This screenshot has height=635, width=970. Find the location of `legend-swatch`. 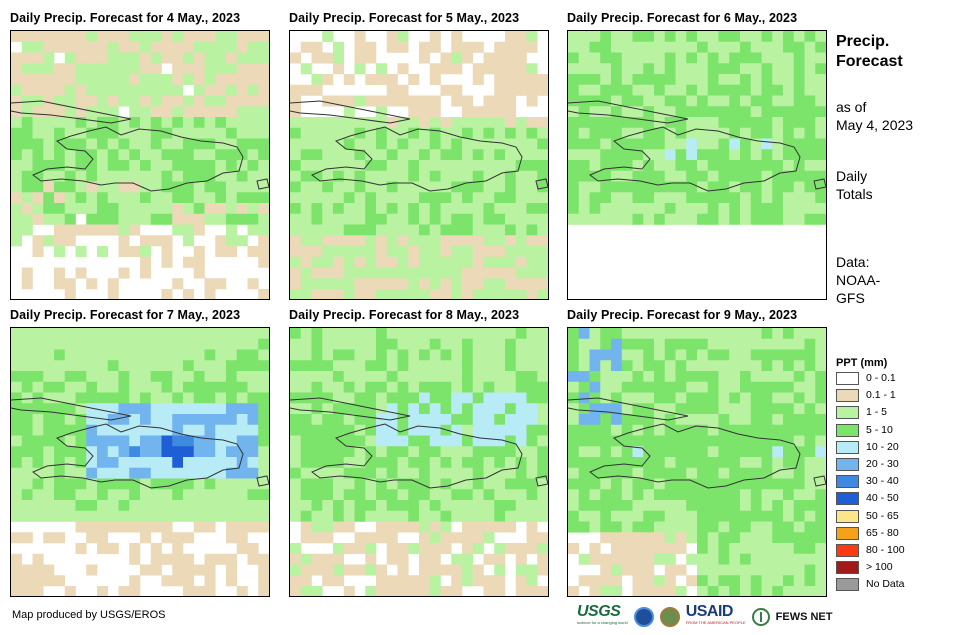

legend-swatch is located at coordinates (847, 447).